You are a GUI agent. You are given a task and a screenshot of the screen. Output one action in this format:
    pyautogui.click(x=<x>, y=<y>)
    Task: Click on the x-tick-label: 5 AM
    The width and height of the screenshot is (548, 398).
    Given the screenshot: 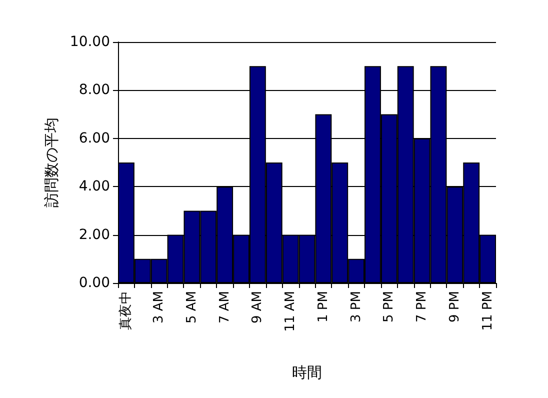 What is the action you would take?
    pyautogui.click(x=192, y=307)
    